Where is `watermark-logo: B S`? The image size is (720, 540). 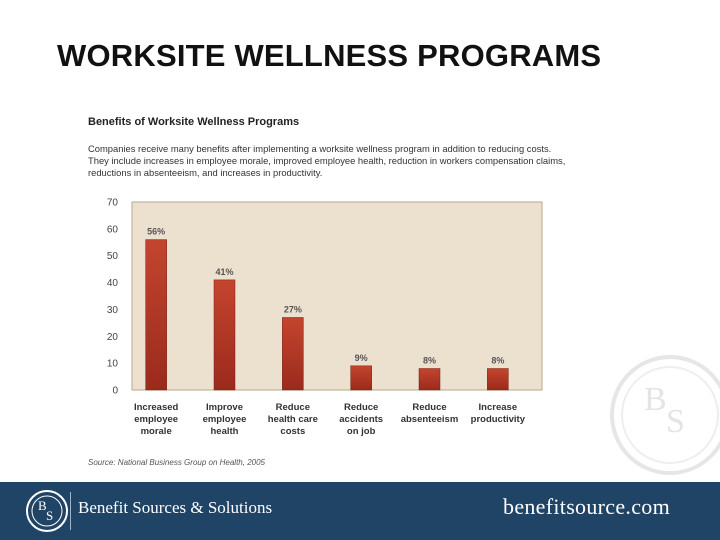
watermark-logo: B S is located at coordinates (665, 415).